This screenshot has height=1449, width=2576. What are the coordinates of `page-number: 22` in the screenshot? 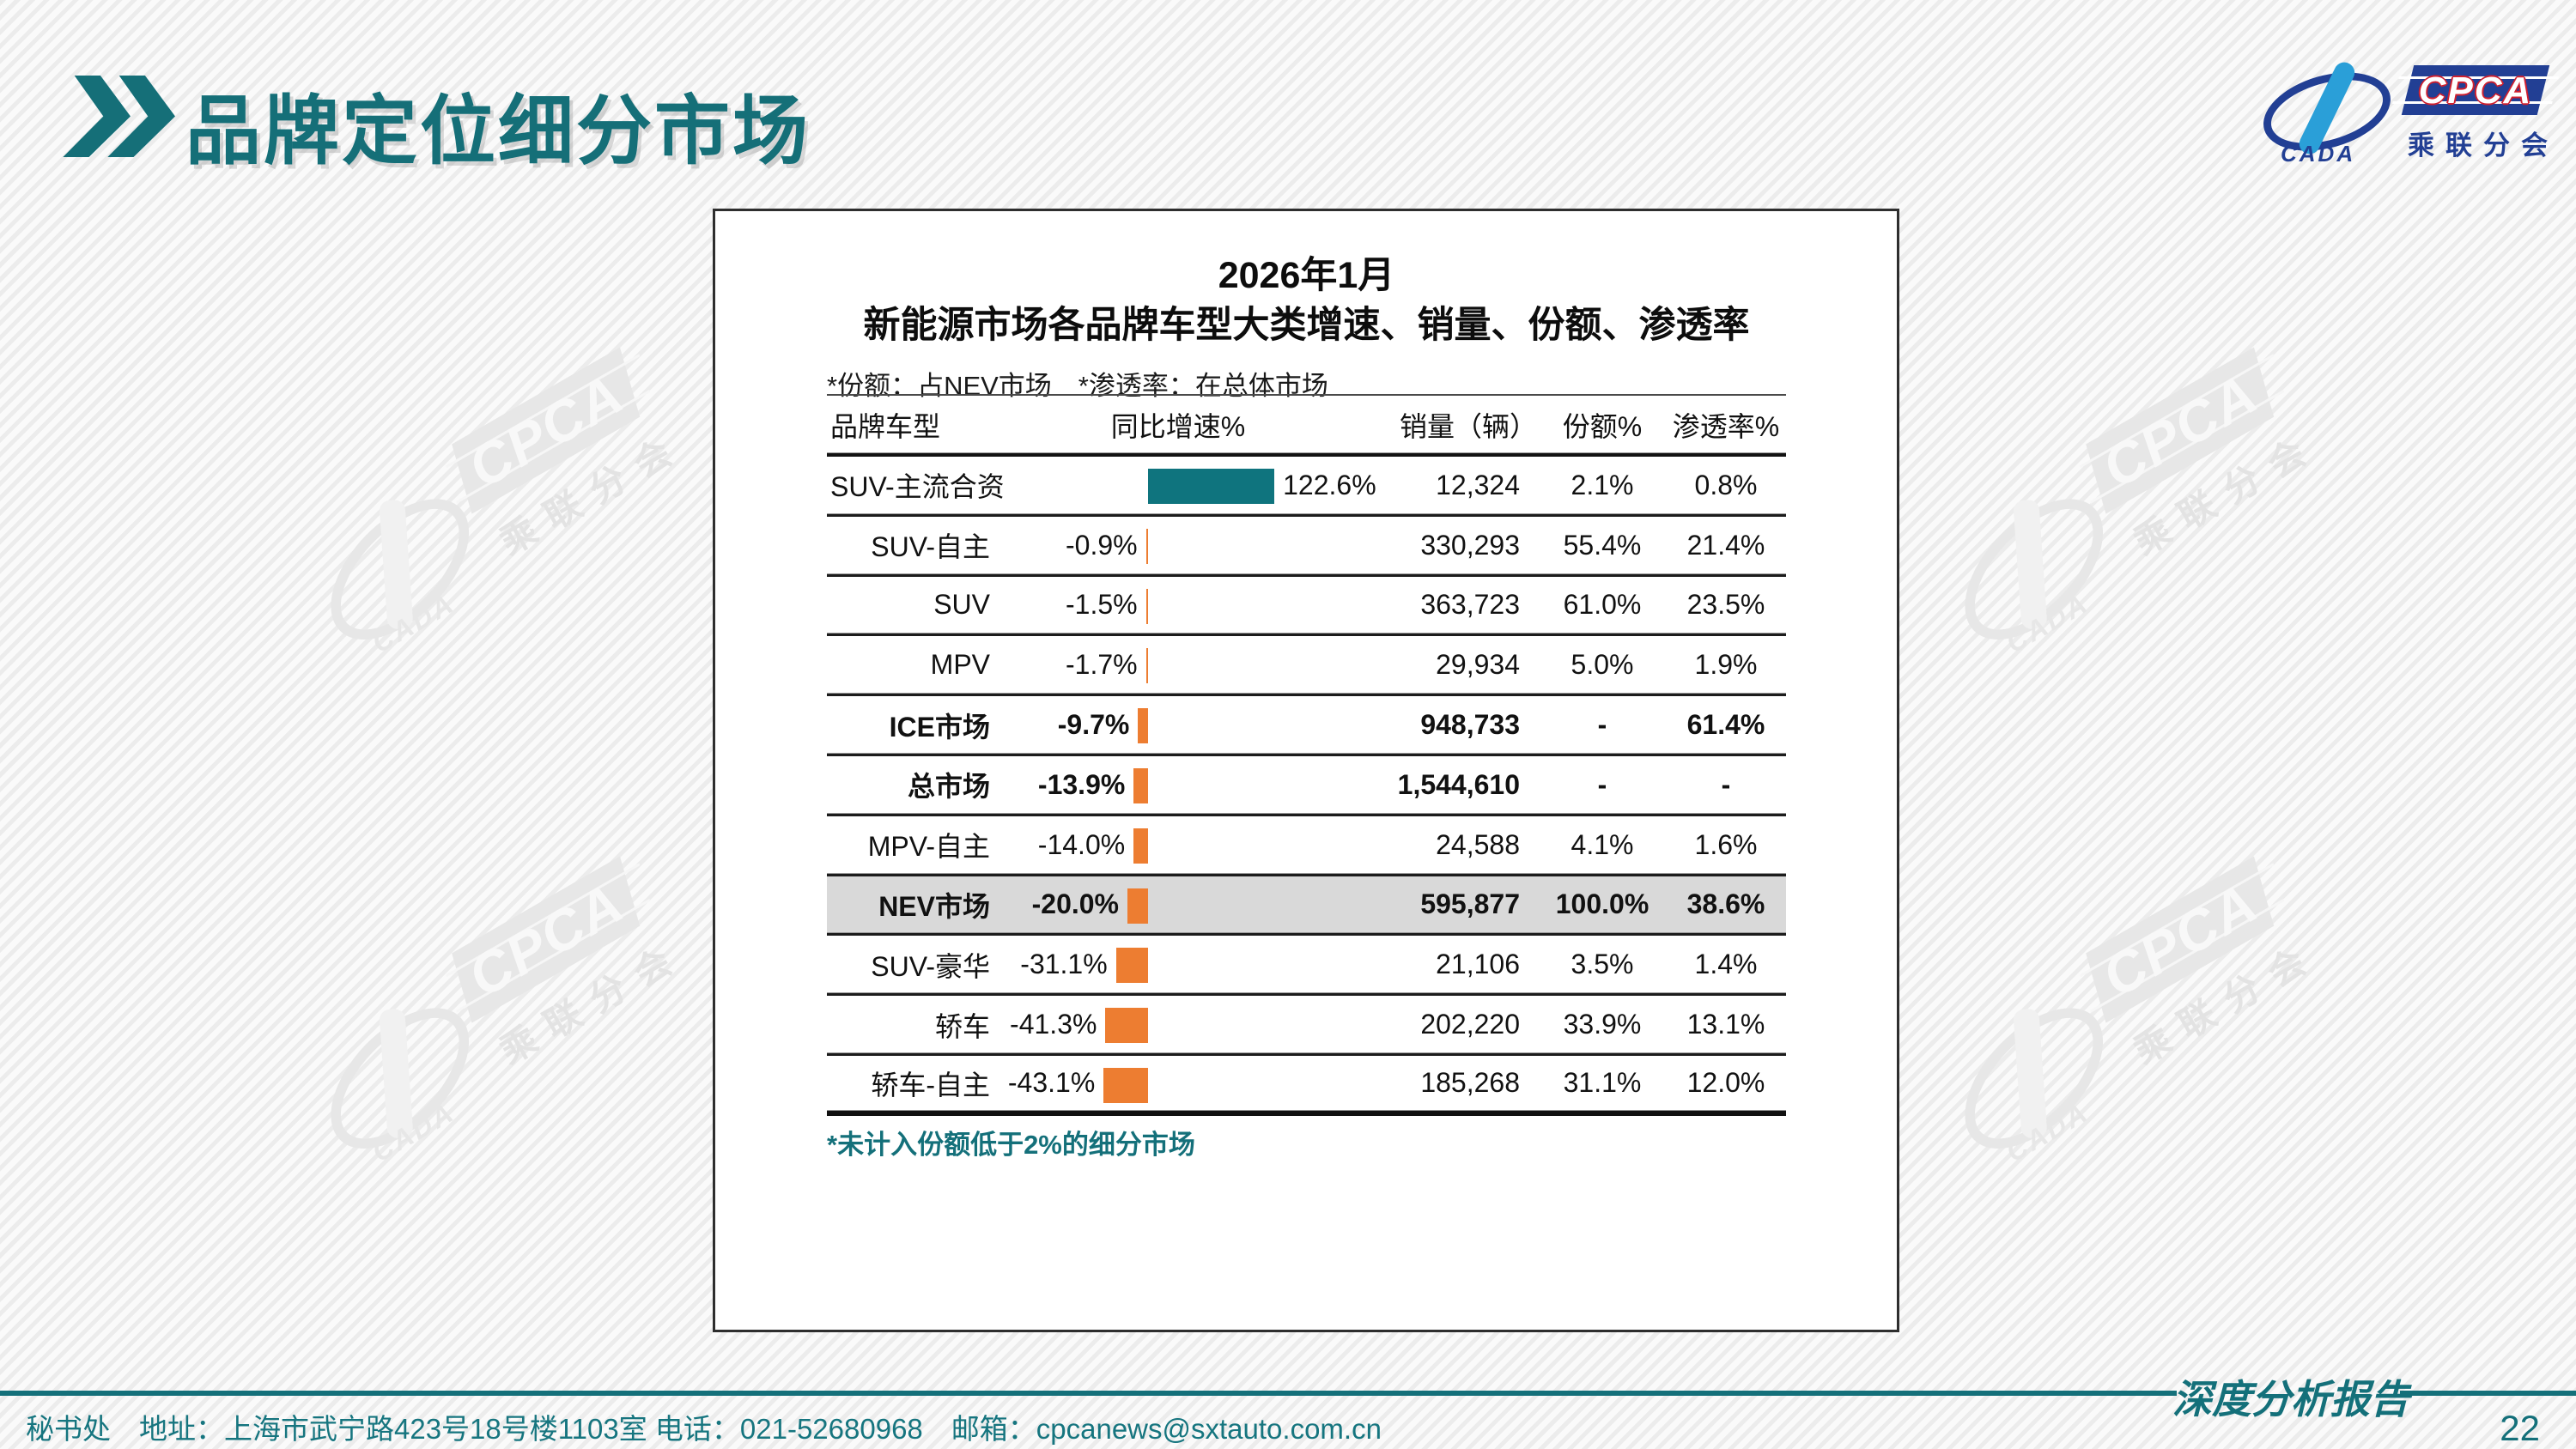 It's located at (2520, 1428).